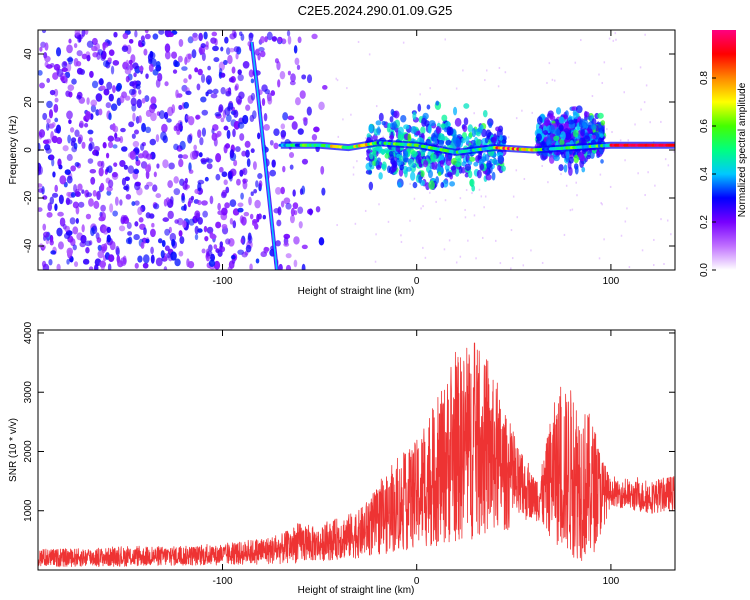 This screenshot has height=600, width=750. Describe the element at coordinates (13, 150) in the screenshot. I see `spectrogram-y-label: Frequency (Hz)` at that location.